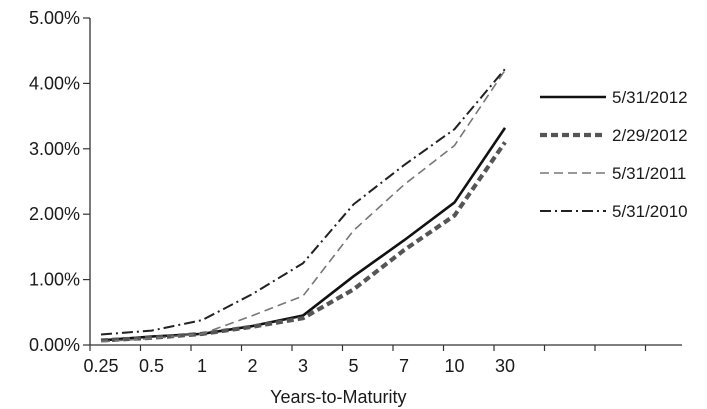  I want to click on x-axis-ticks: 0.25 0.5 1 2 3 5 7 10 30, so click(365, 360).